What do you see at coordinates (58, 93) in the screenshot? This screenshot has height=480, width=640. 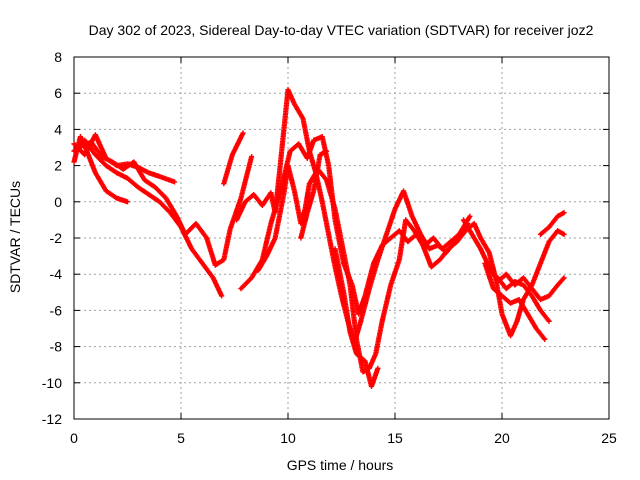 I see `y-tick-label: 6` at bounding box center [58, 93].